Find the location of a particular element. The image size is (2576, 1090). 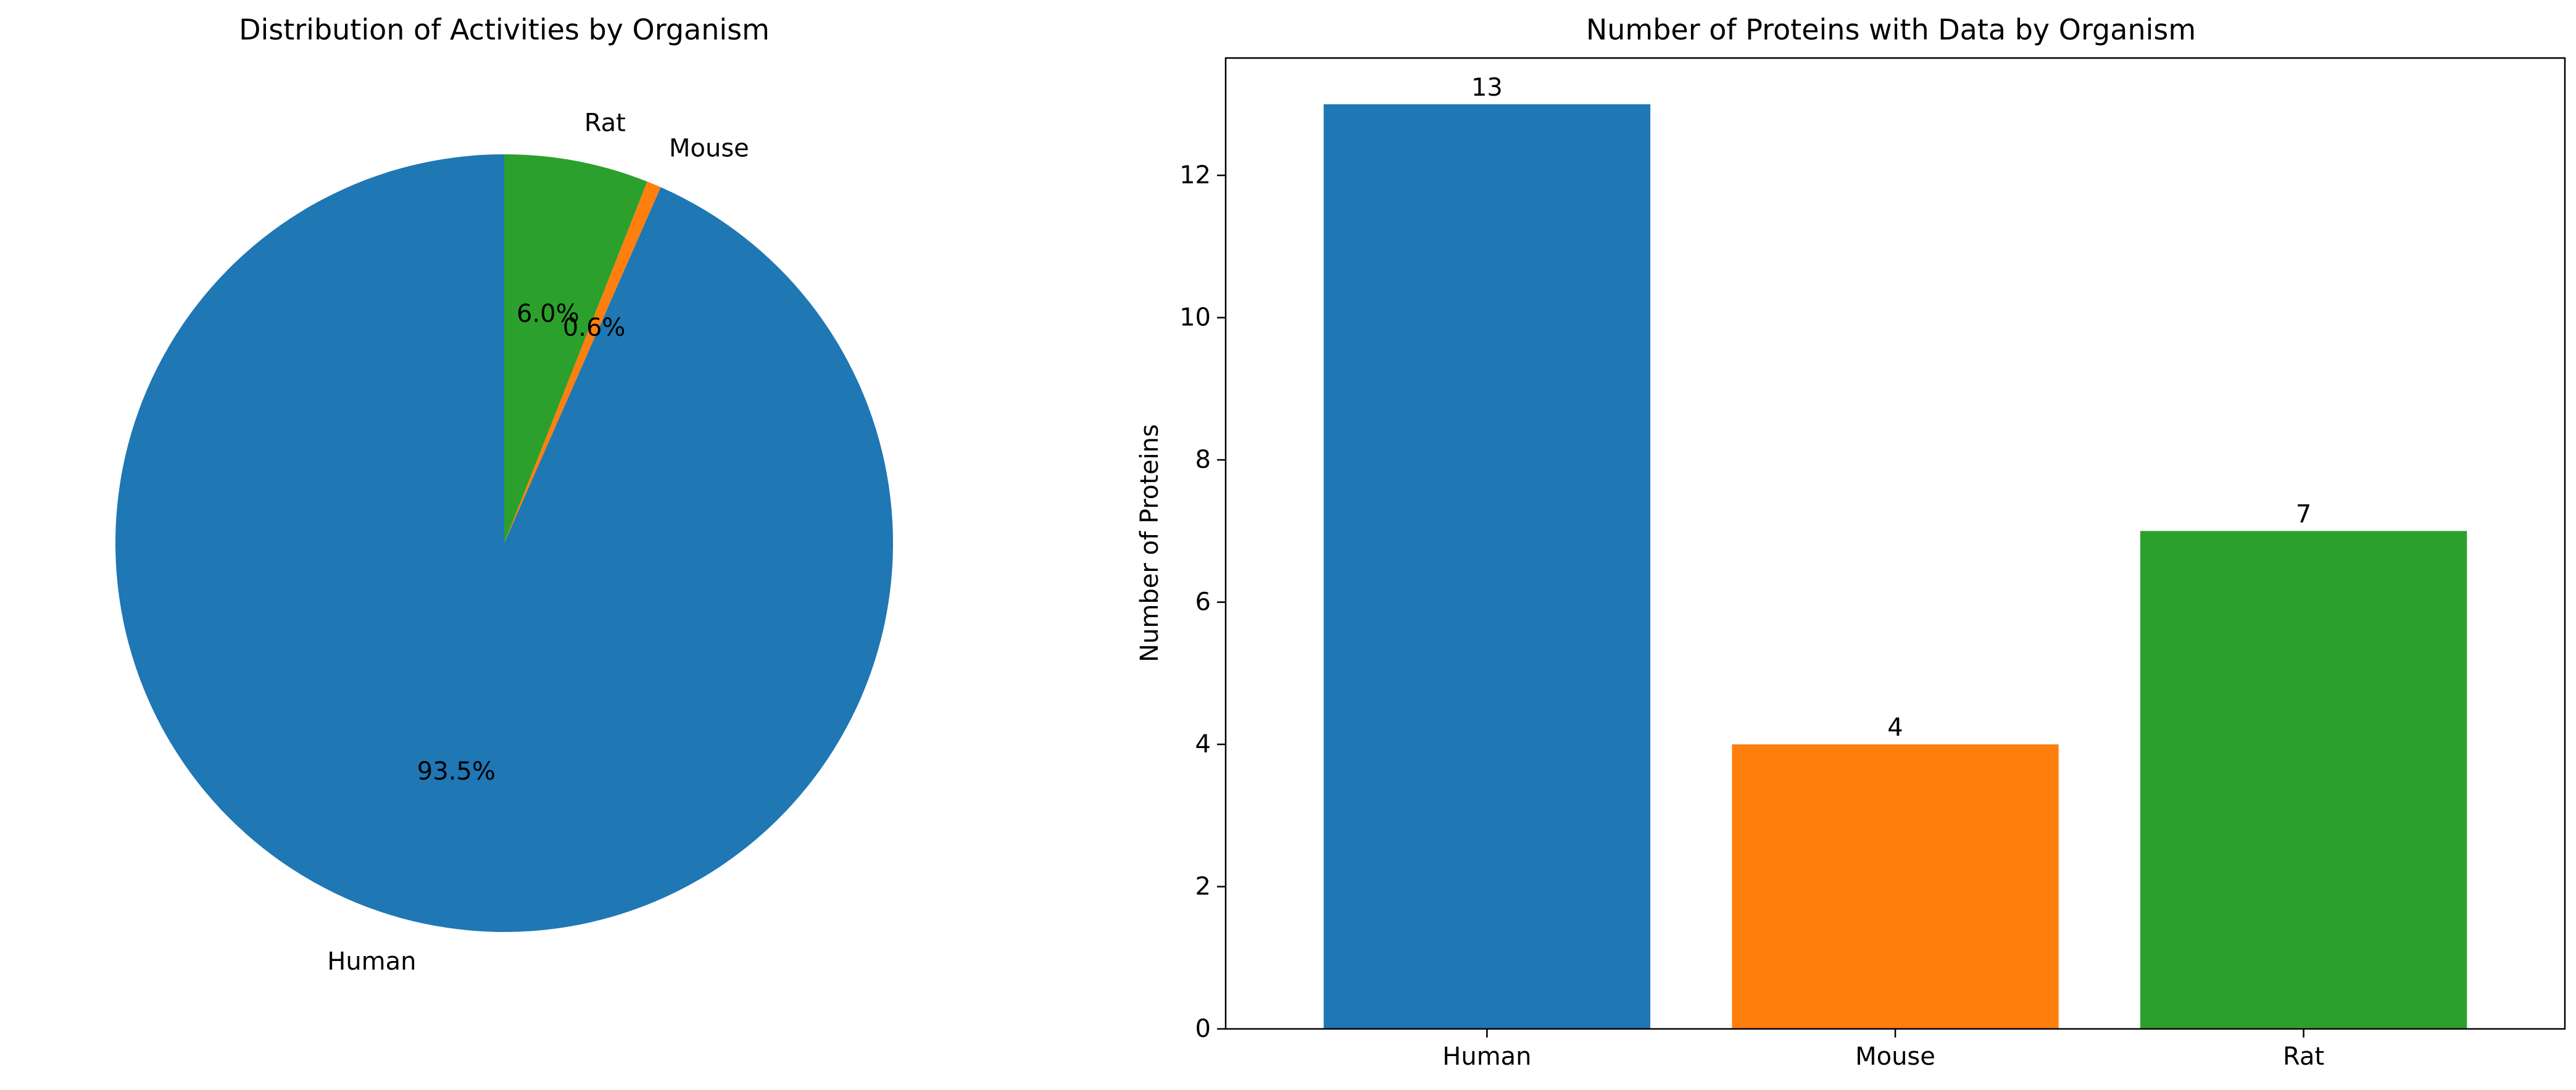

x-axis: Human Mouse Rat is located at coordinates (1883, 1050).